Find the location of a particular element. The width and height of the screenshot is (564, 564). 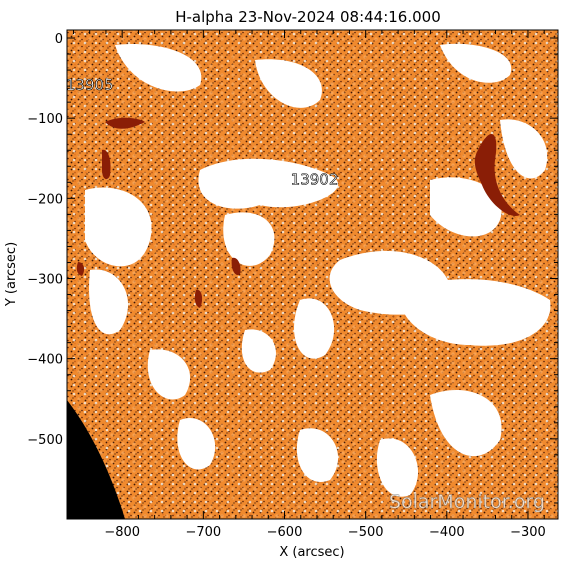

watermark: SolarMonitor.org is located at coordinates (467, 502).